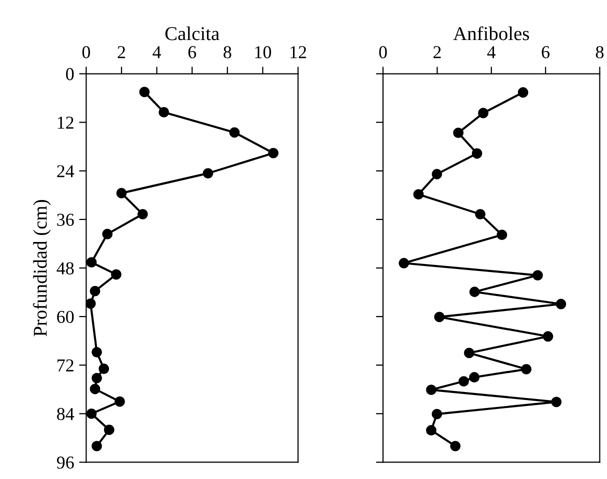 The image size is (607, 479). What do you see at coordinates (65, 414) in the screenshot?
I see `y-tick-label: 84` at bounding box center [65, 414].